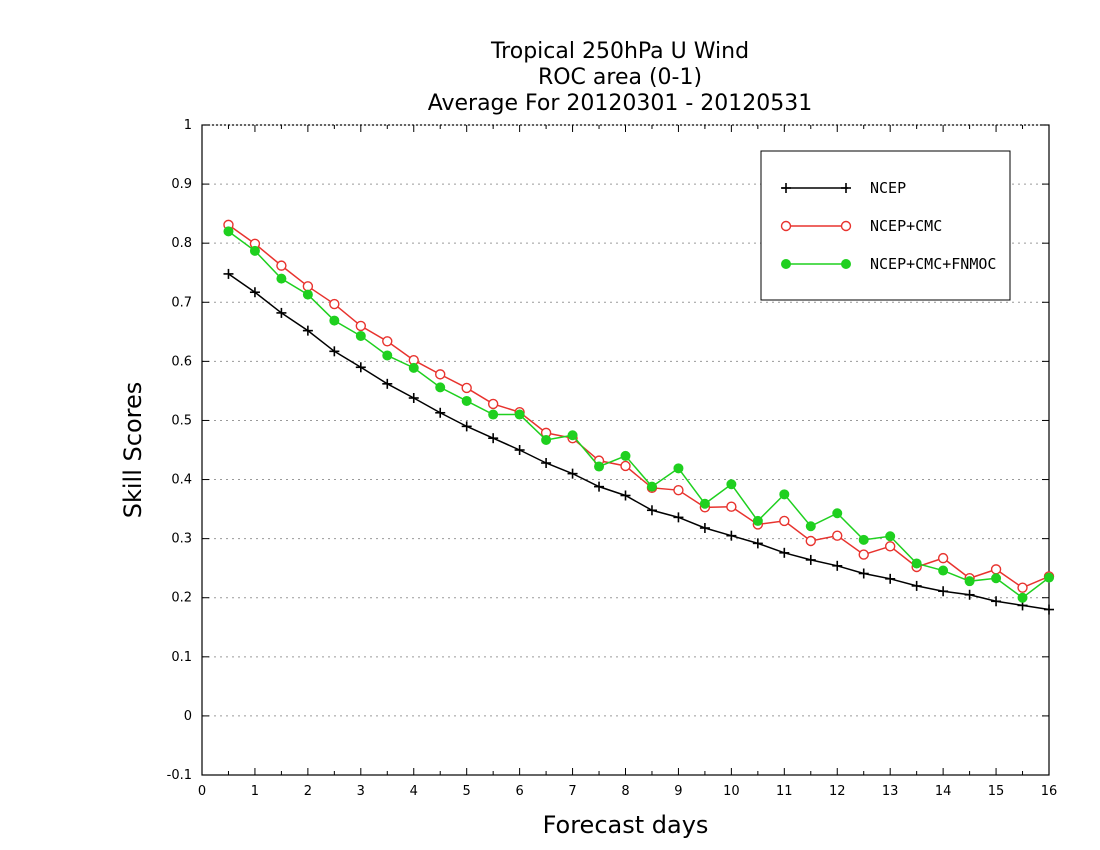 The image size is (1100, 850). Describe the element at coordinates (906, 226) in the screenshot. I see `legend-label: NCEP+CMC` at that location.